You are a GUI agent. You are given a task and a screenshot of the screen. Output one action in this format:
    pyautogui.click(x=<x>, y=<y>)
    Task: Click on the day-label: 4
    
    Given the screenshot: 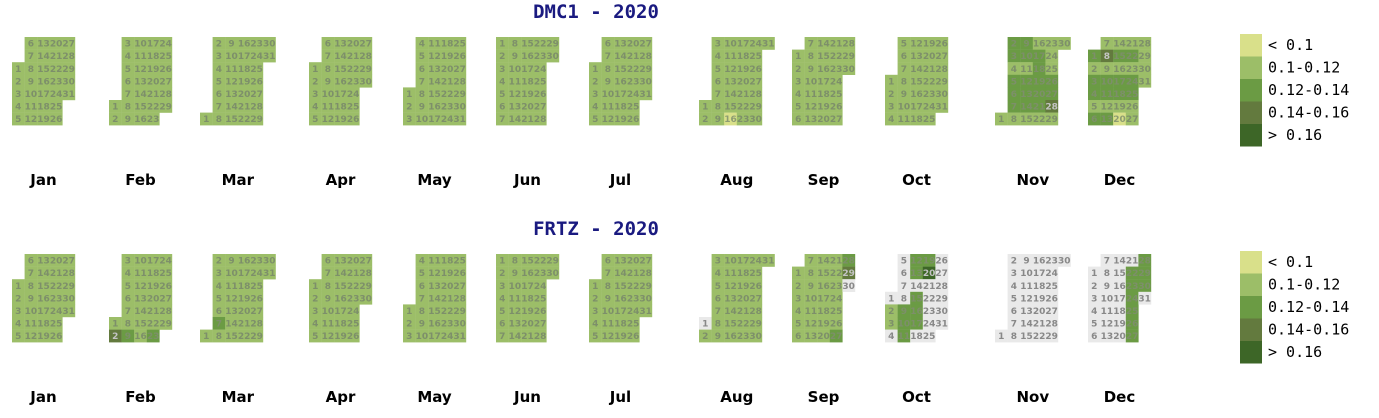 What is the action you would take?
    pyautogui.click(x=128, y=57)
    